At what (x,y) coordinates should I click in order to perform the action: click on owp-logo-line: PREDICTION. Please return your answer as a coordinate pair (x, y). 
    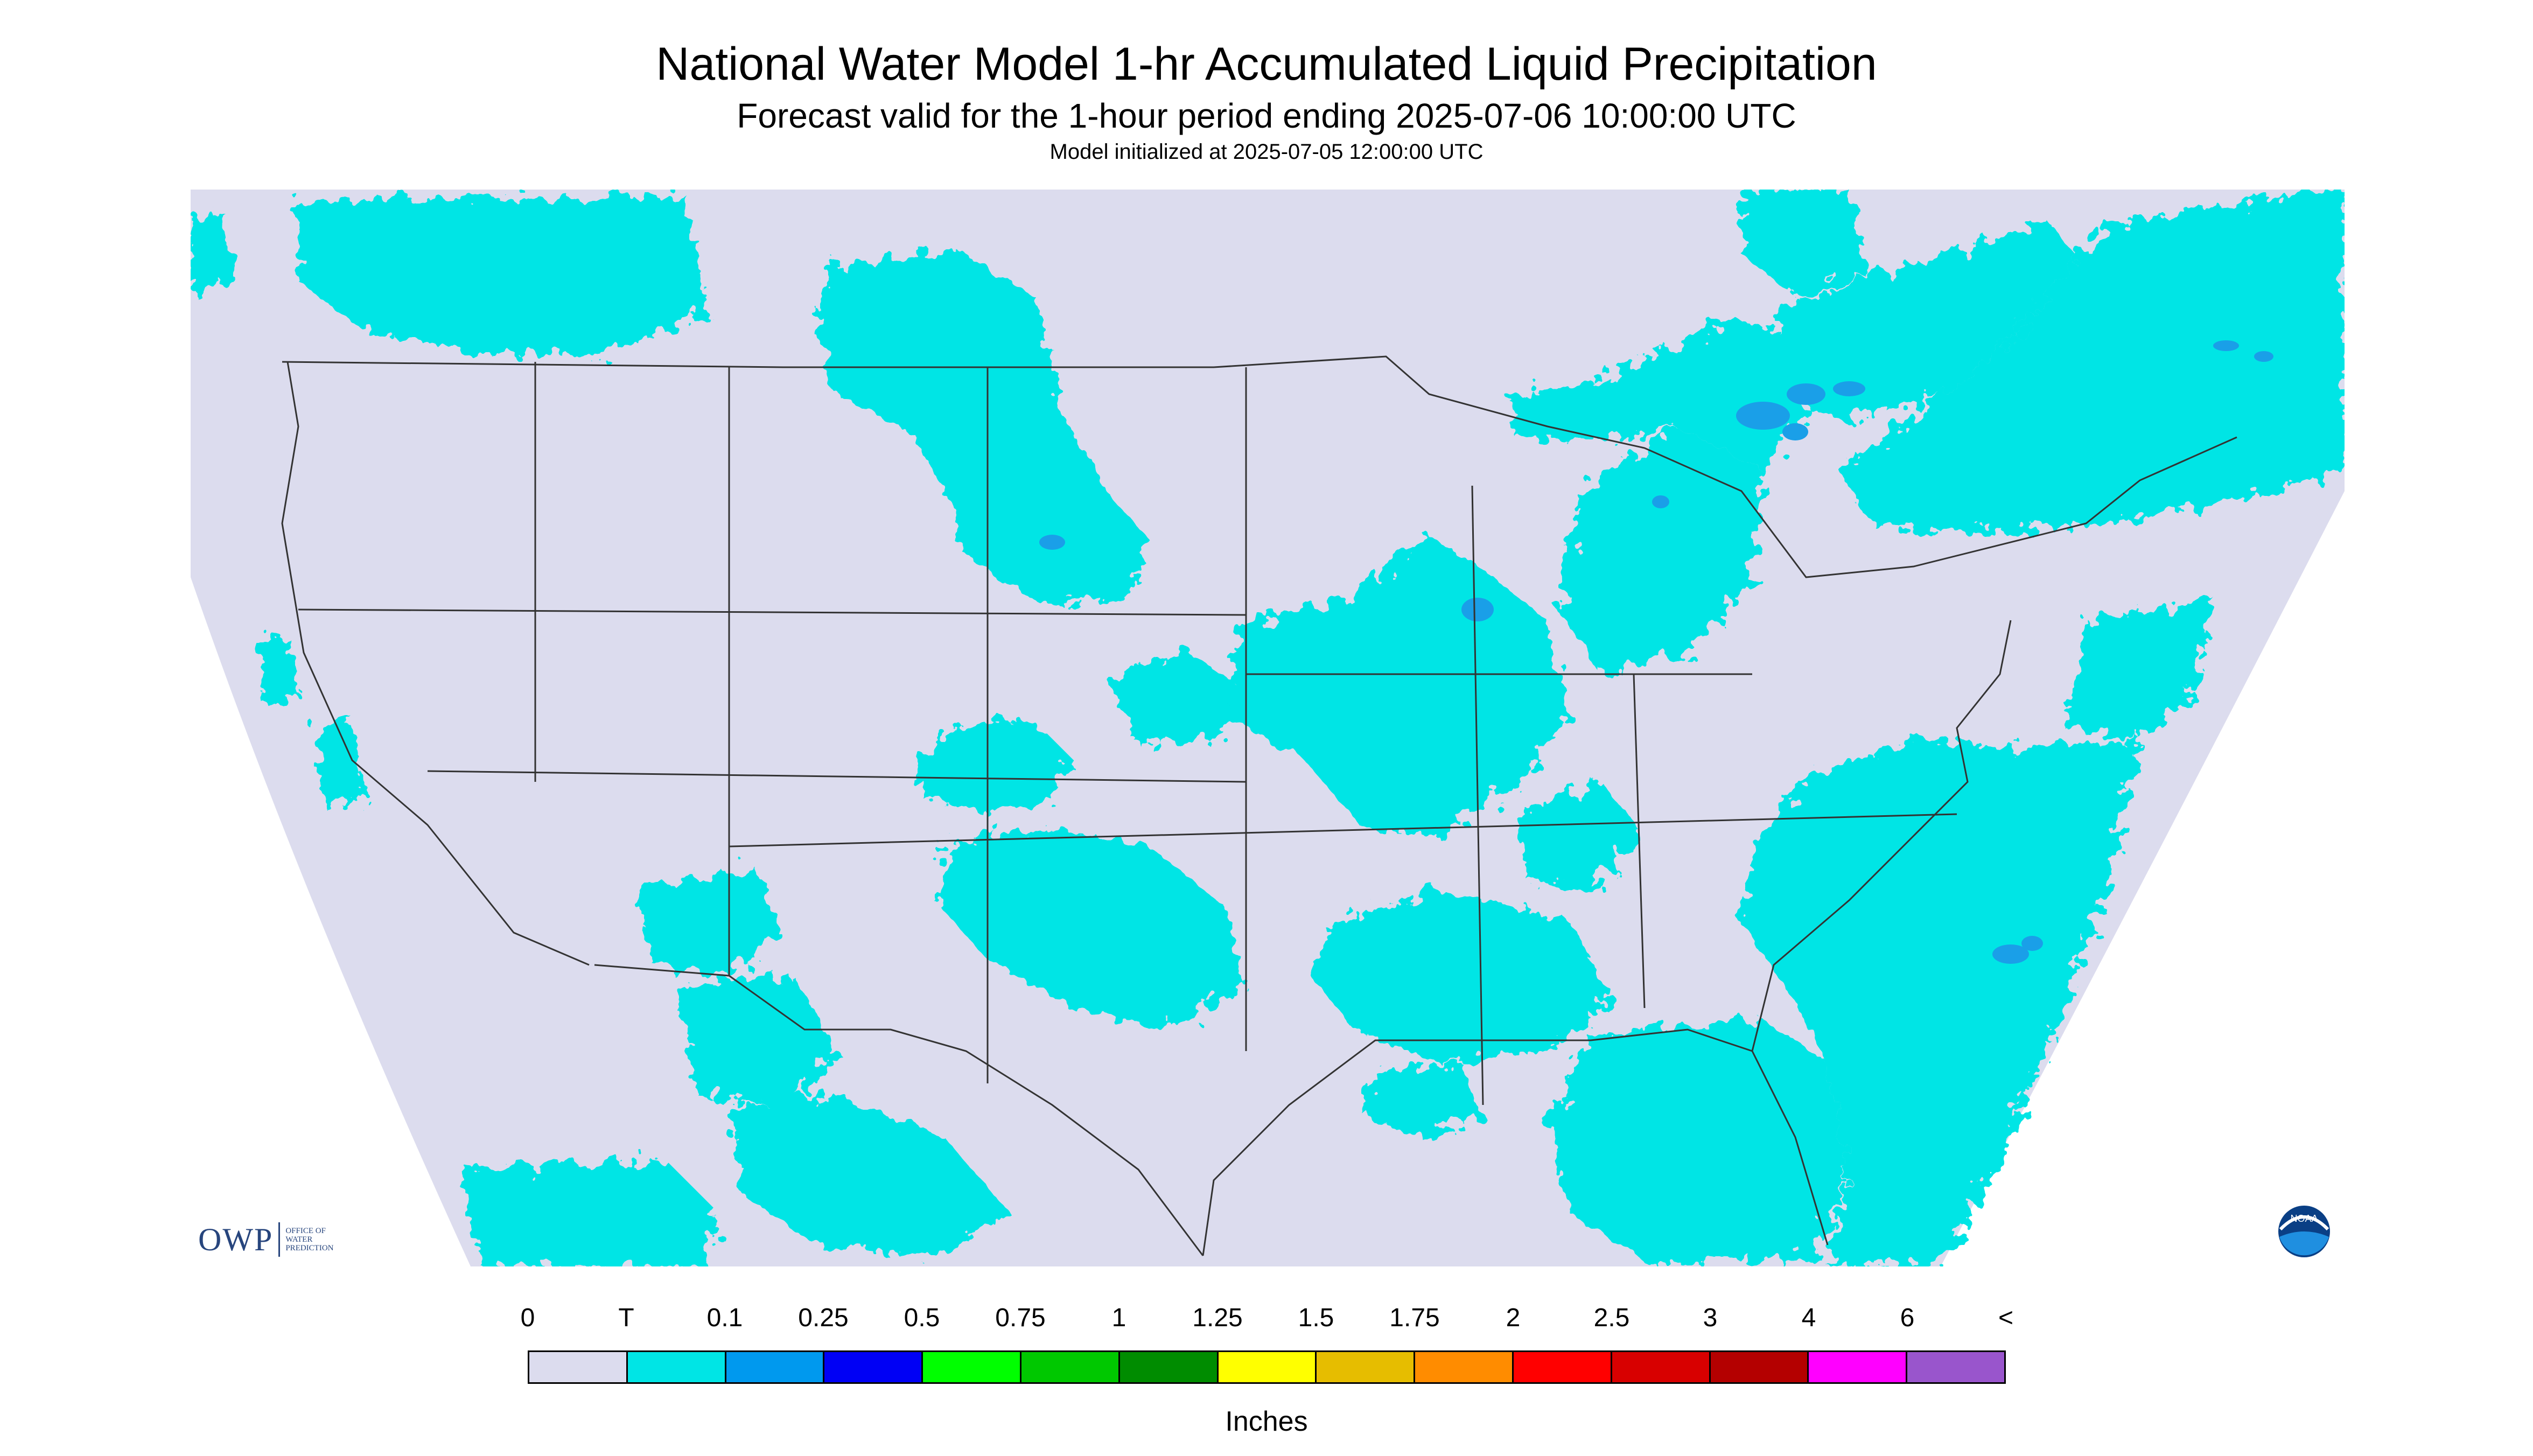
    Looking at the image, I should click on (309, 1248).